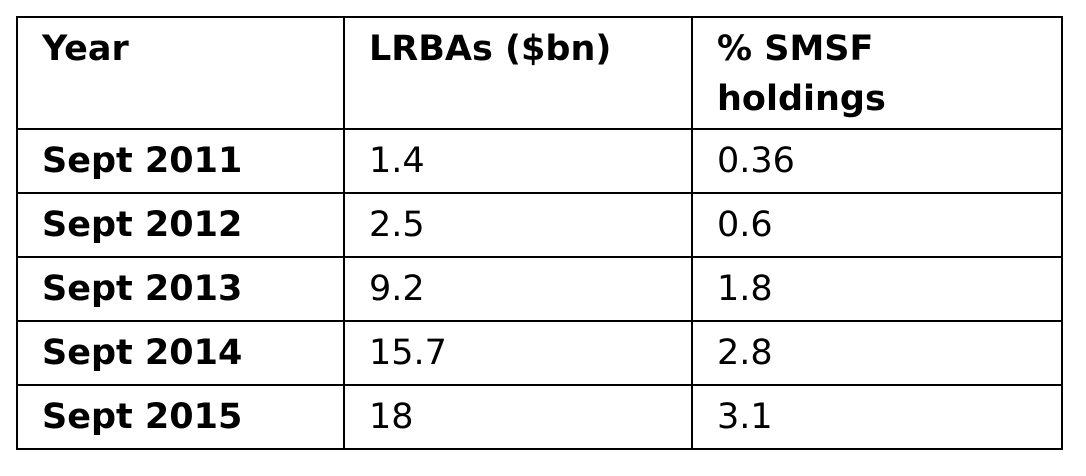  Describe the element at coordinates (877, 417) in the screenshot. I see `smsf-holdings-cell: 3.1` at that location.